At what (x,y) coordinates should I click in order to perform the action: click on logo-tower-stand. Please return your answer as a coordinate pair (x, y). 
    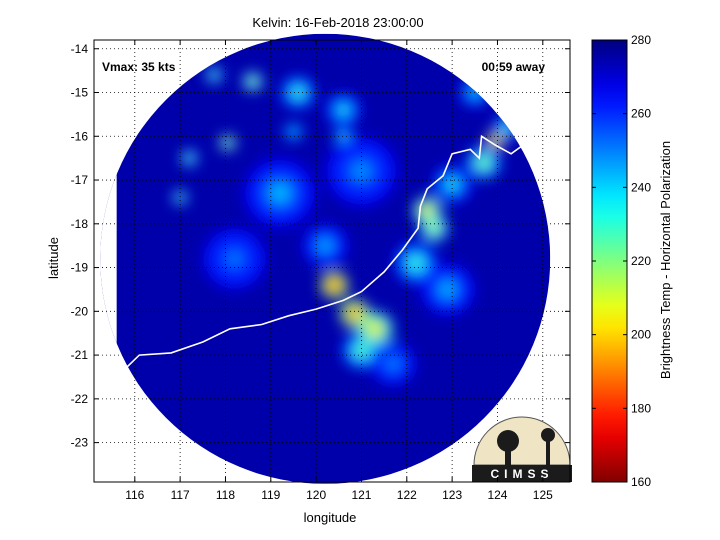
    Looking at the image, I should click on (548, 453).